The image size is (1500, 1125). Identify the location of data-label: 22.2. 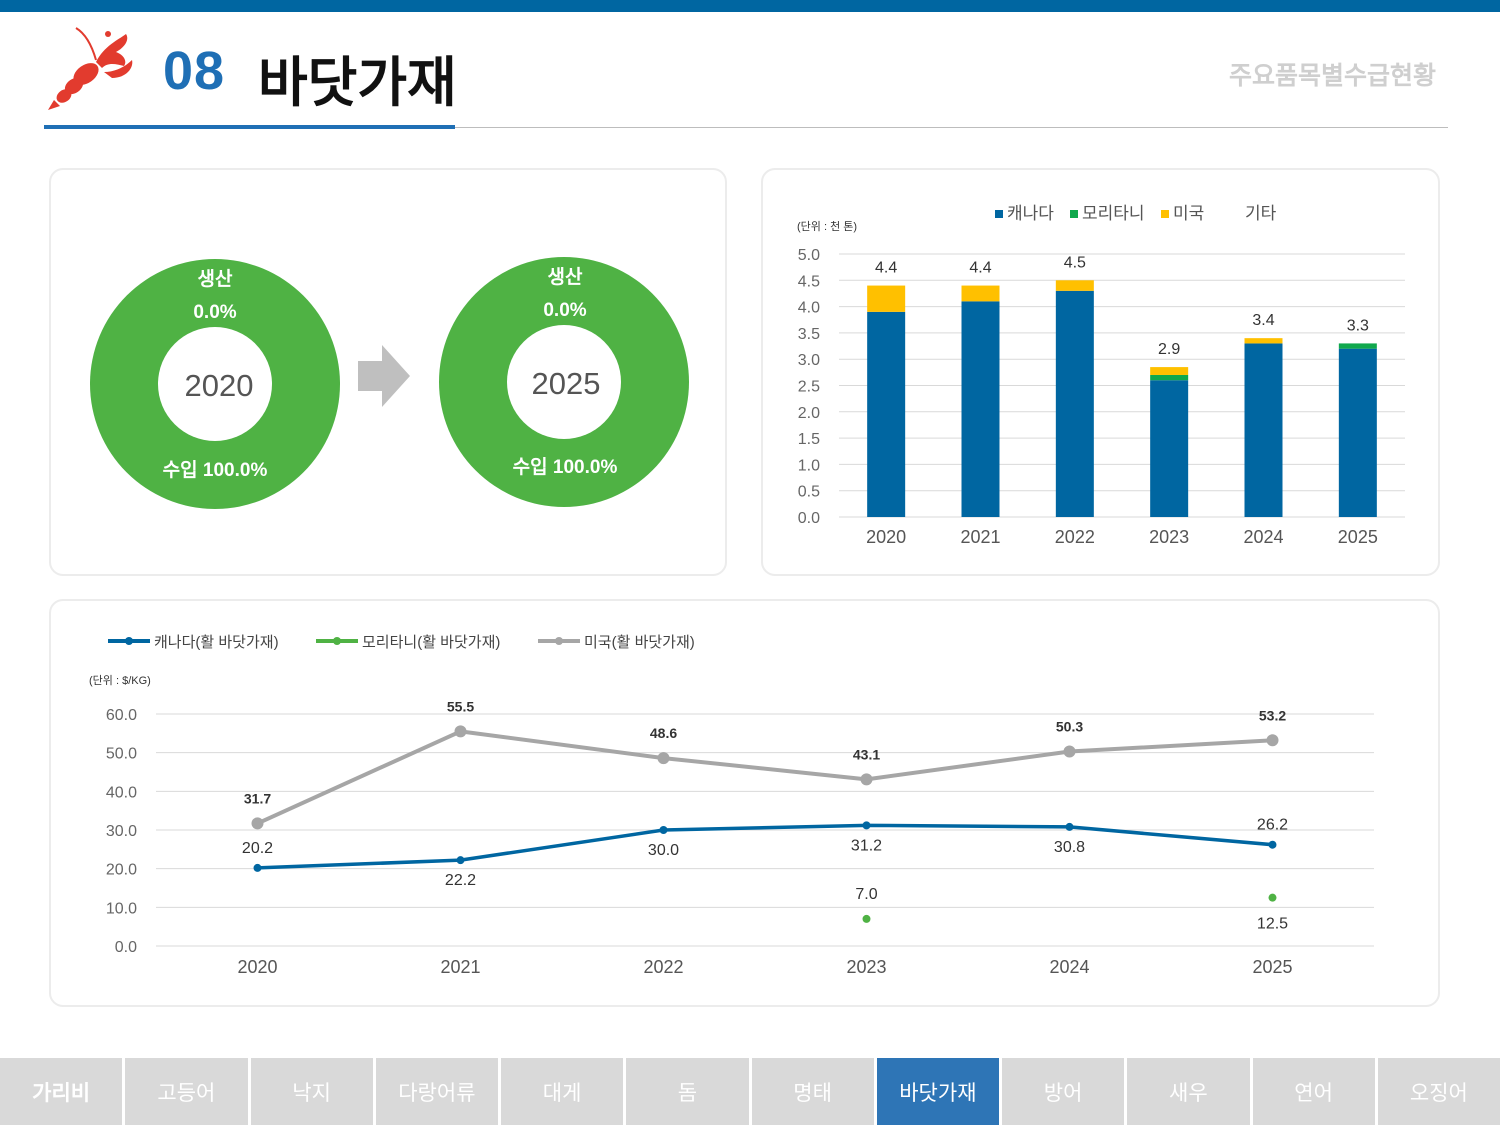
(460, 880).